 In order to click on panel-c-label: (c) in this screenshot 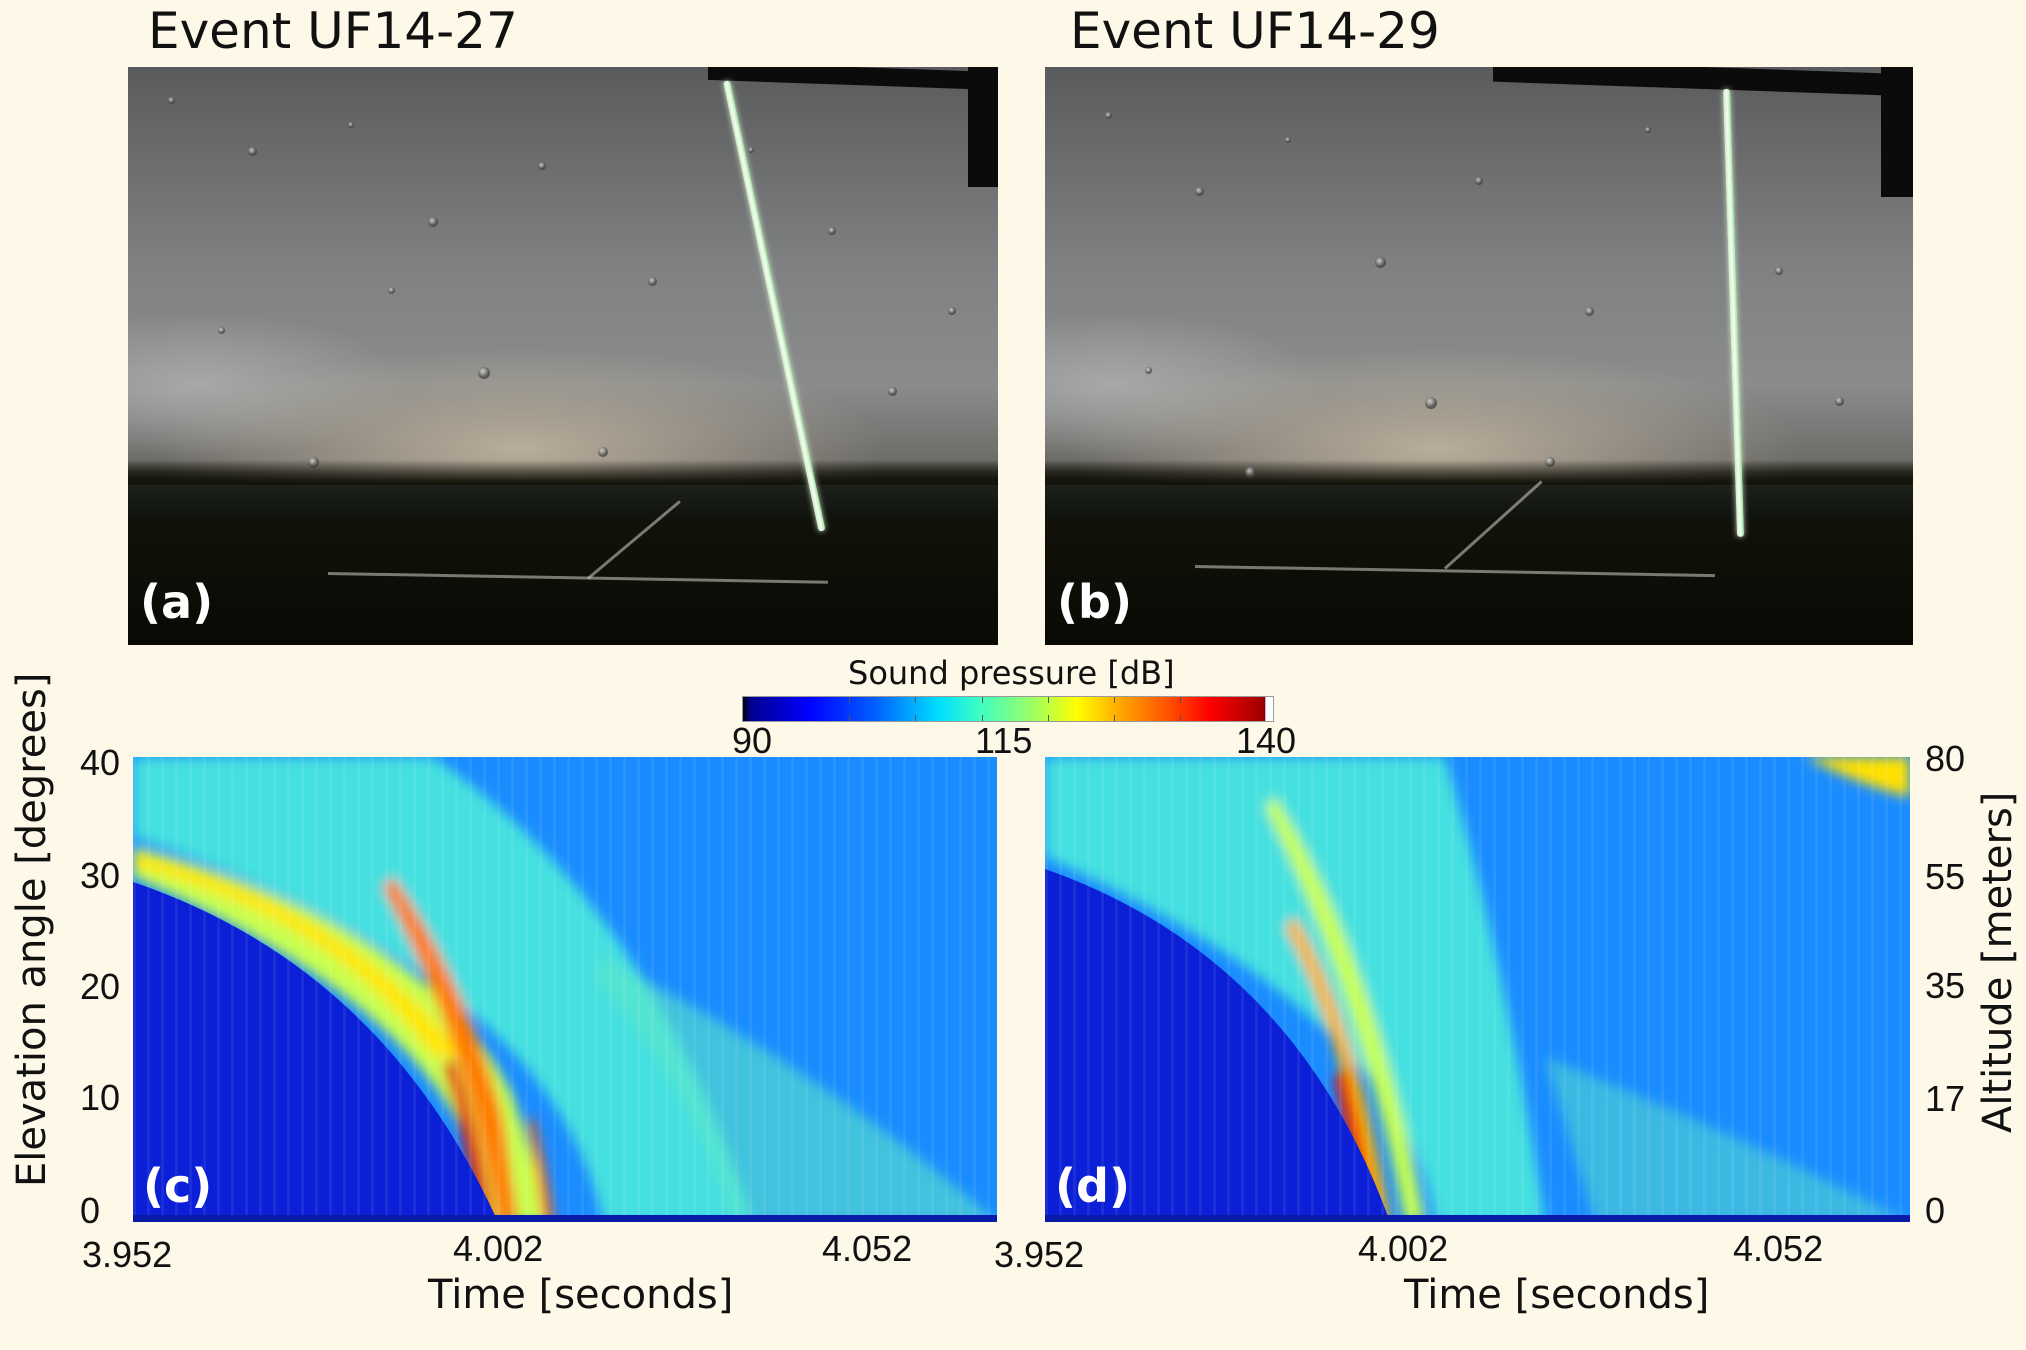, I will do `click(178, 1186)`.